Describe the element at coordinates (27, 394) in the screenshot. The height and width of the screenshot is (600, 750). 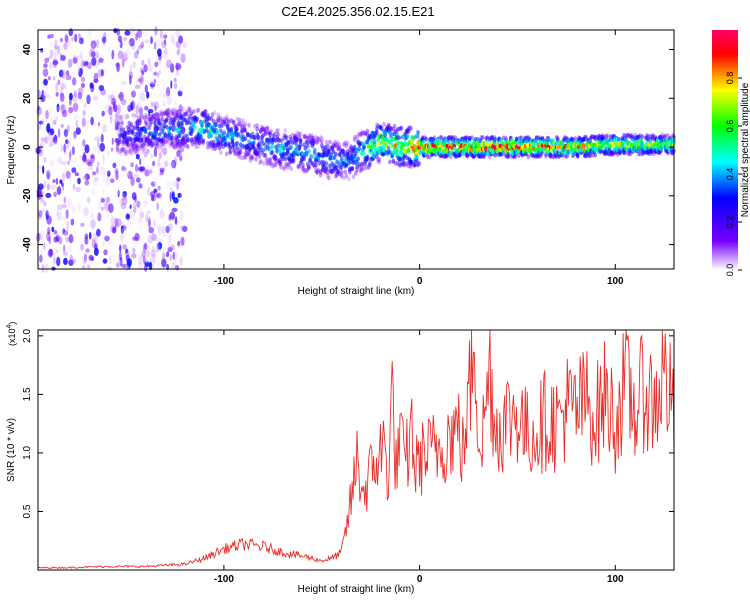
I see `y-tick-label: 1.5` at that location.